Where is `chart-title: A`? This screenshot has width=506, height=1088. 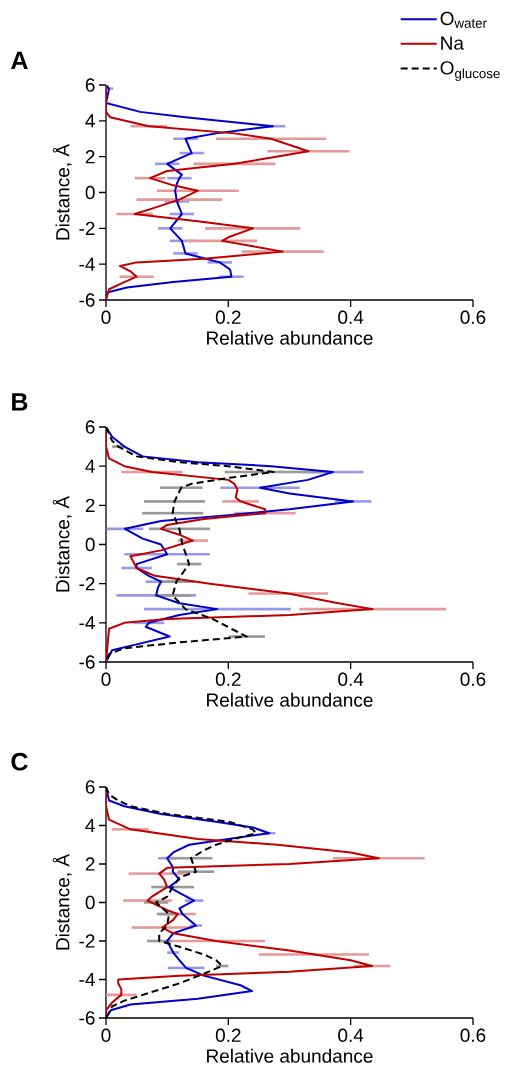 chart-title: A is located at coordinates (19, 60).